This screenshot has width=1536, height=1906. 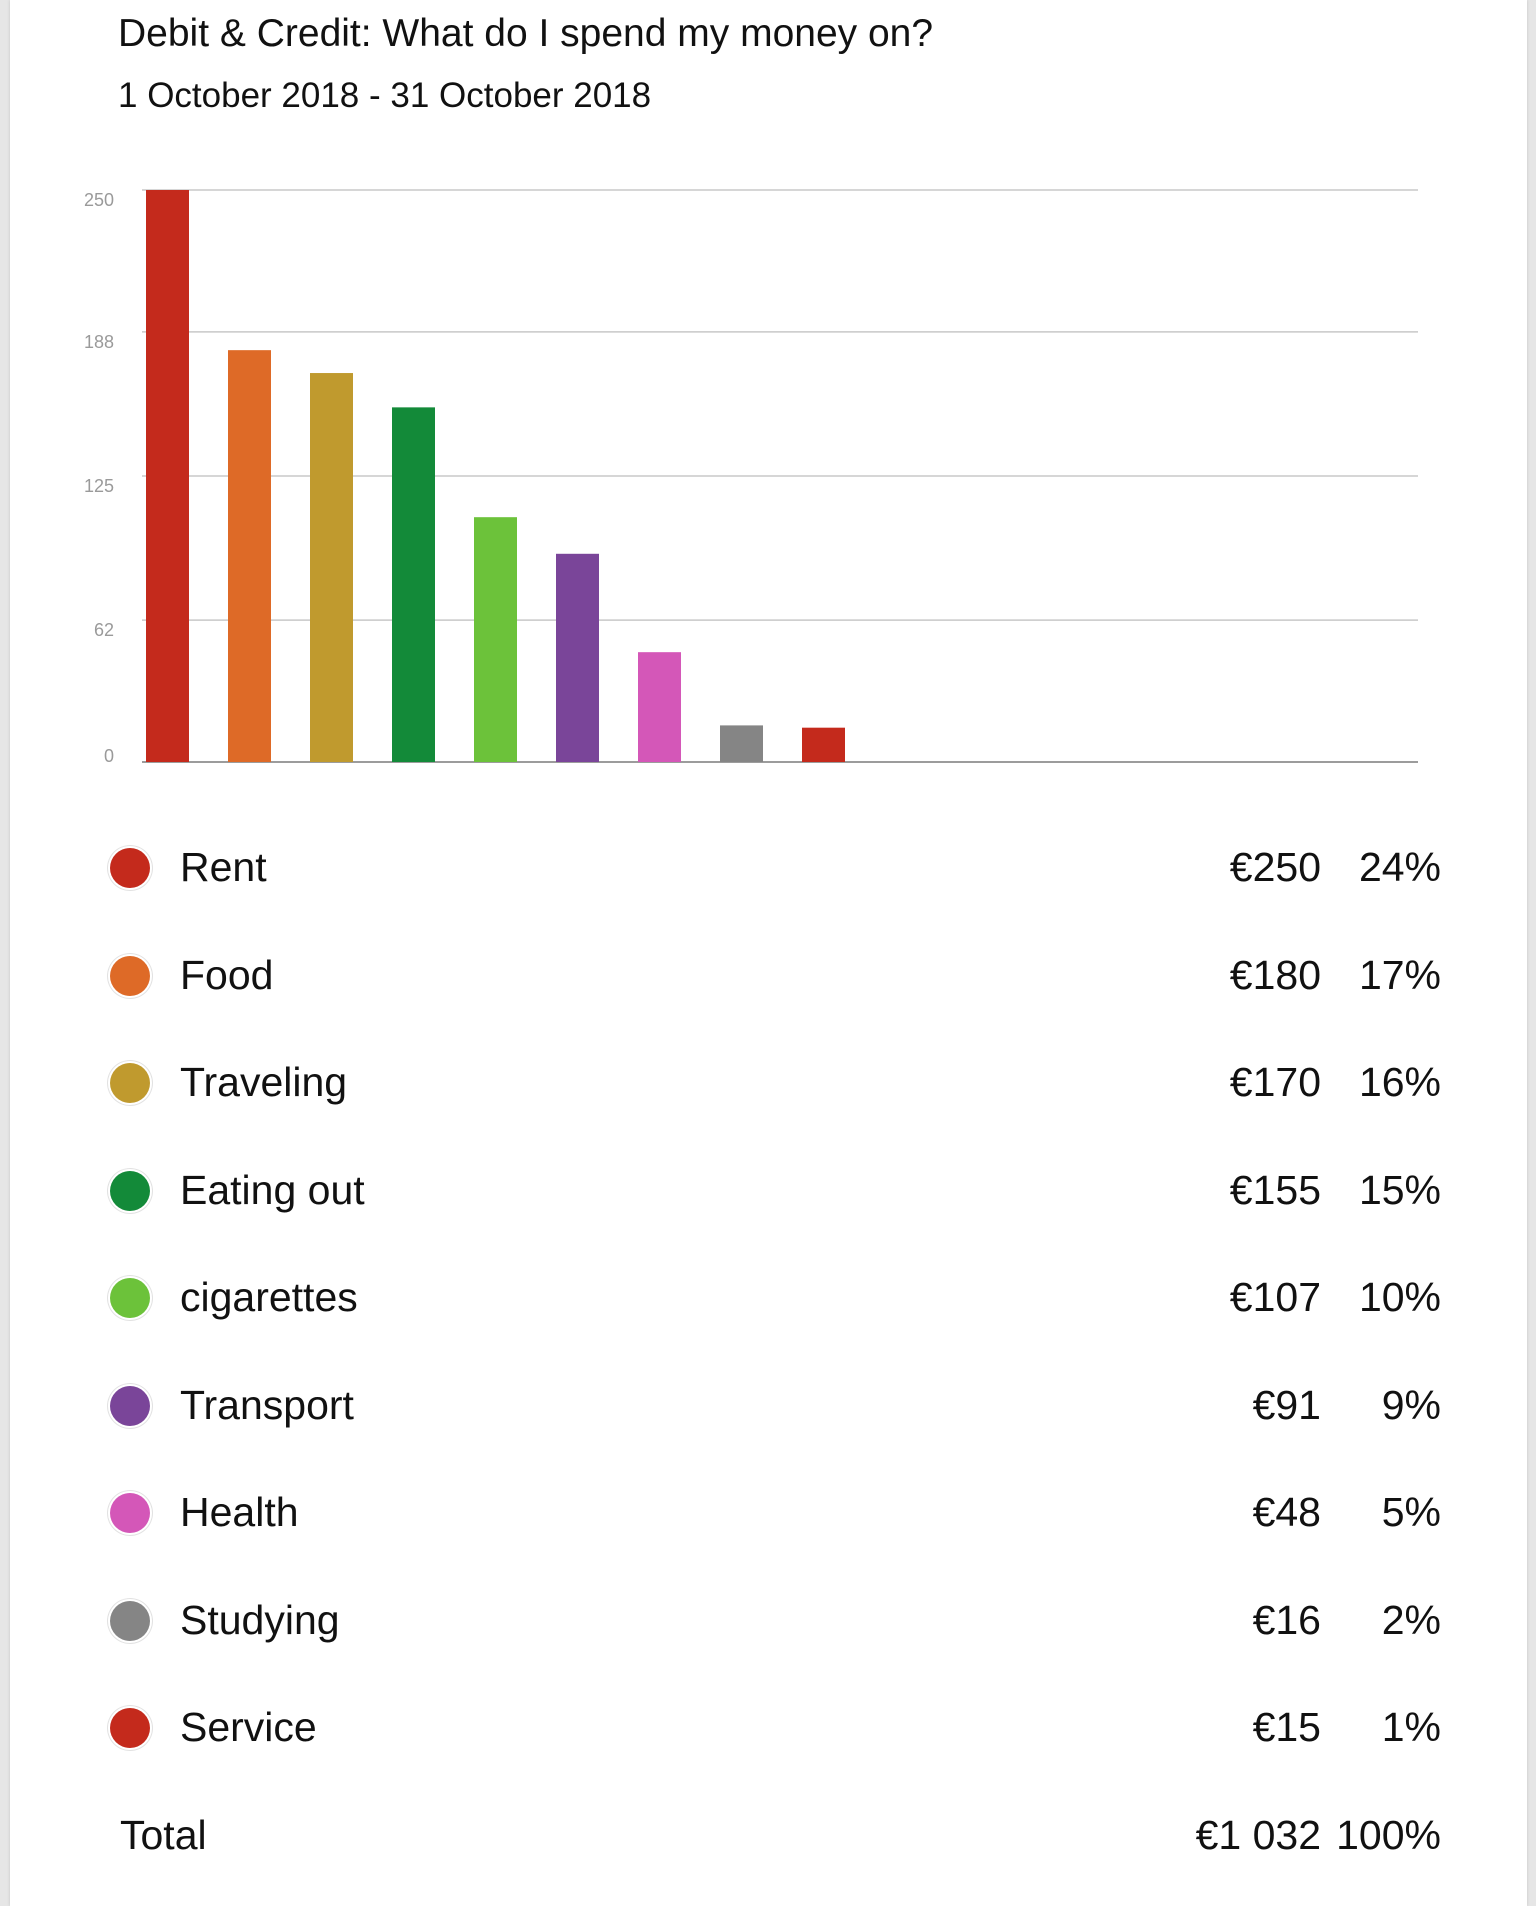 What do you see at coordinates (768, 1515) in the screenshot?
I see `legend-item: Health €48 5%` at bounding box center [768, 1515].